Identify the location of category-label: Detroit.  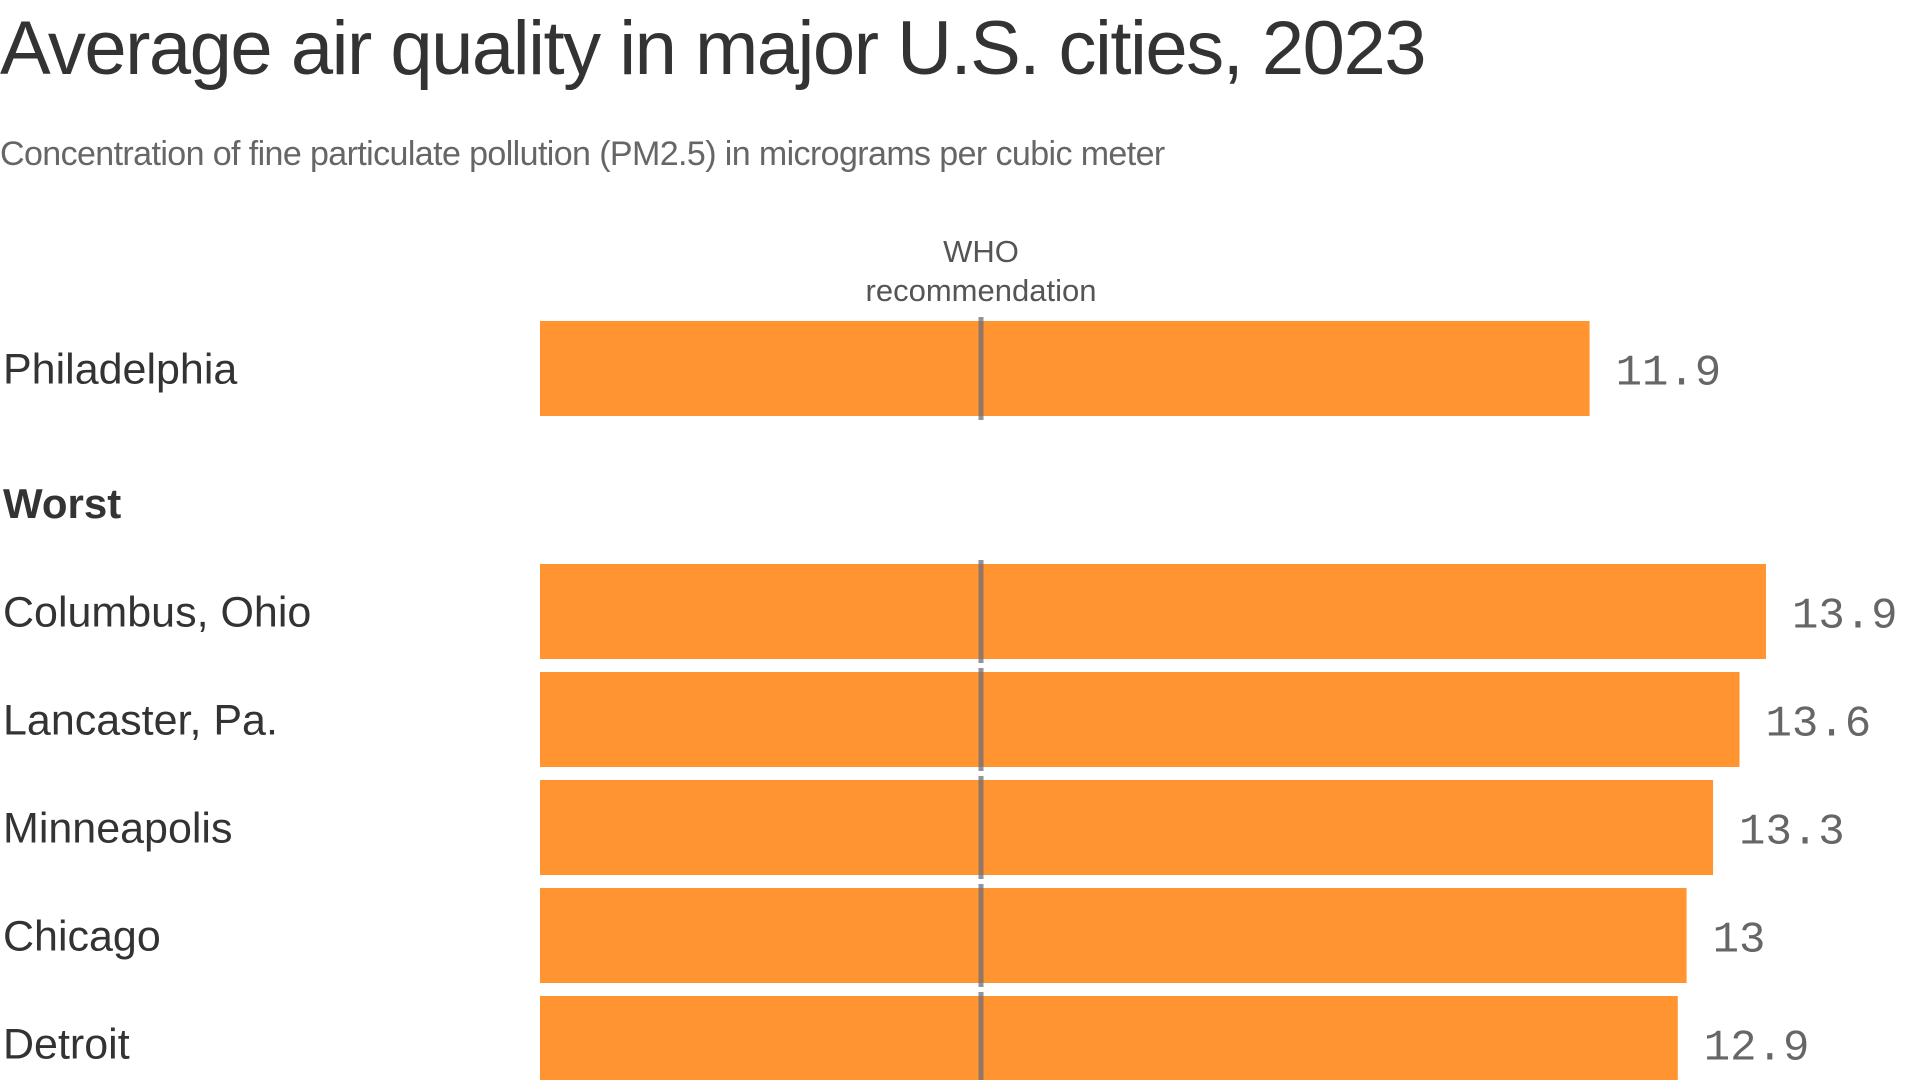
(66, 1045).